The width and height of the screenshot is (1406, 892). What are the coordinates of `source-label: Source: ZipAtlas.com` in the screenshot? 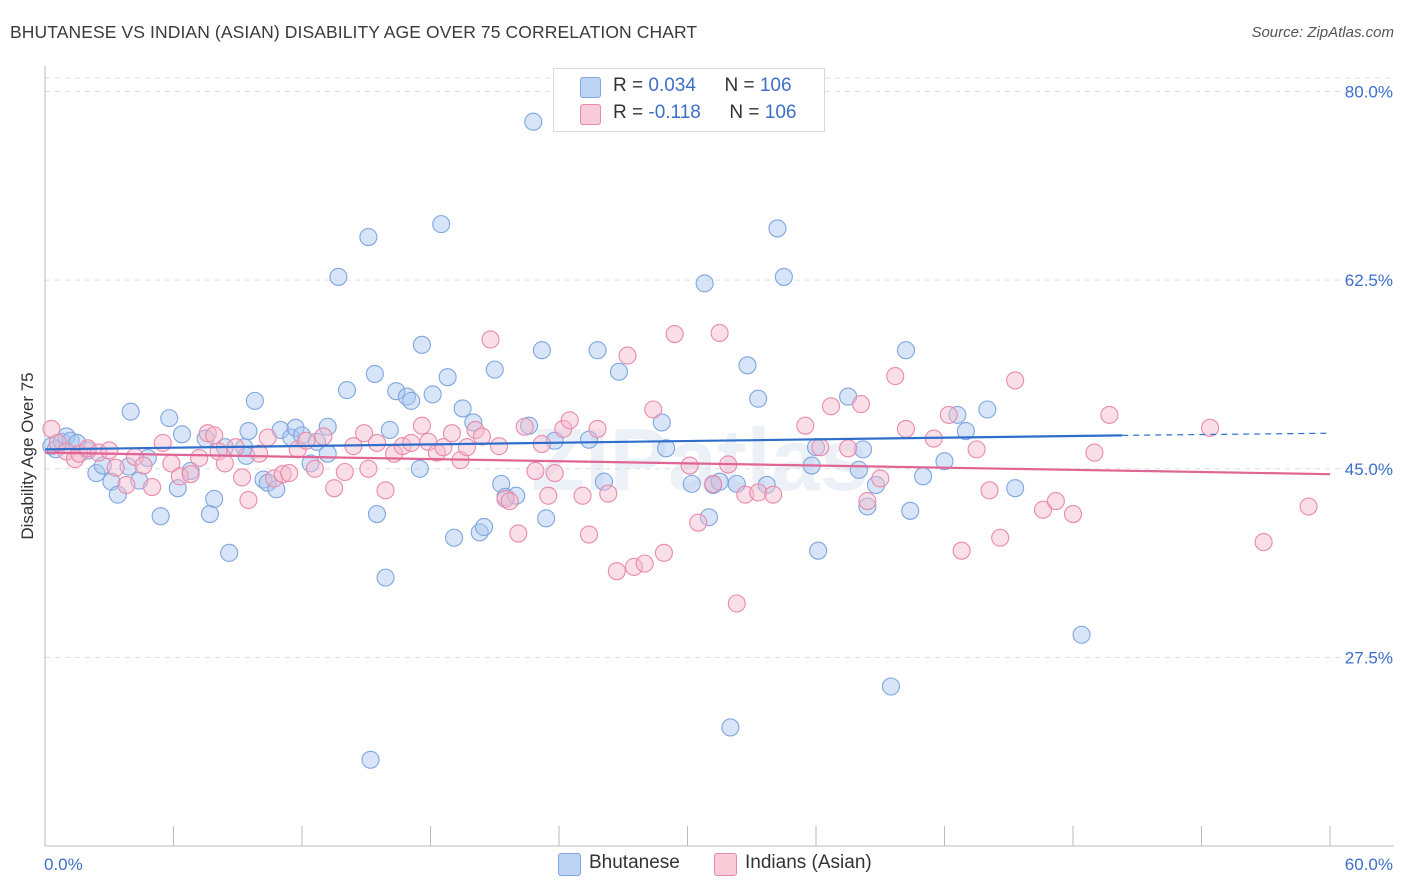 It's located at (1322, 32).